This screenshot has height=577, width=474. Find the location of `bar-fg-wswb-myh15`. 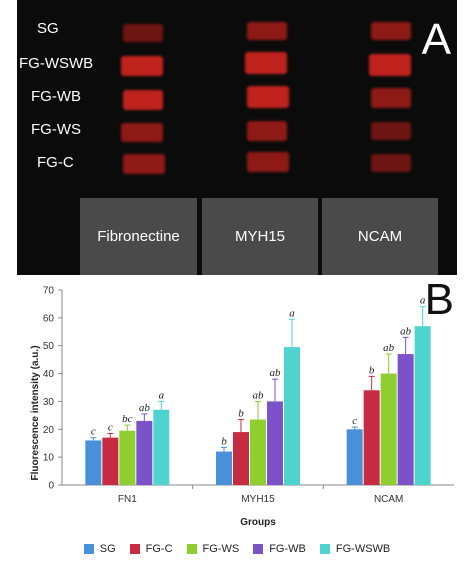

bar-fg-wswb-myh15 is located at coordinates (292, 416).